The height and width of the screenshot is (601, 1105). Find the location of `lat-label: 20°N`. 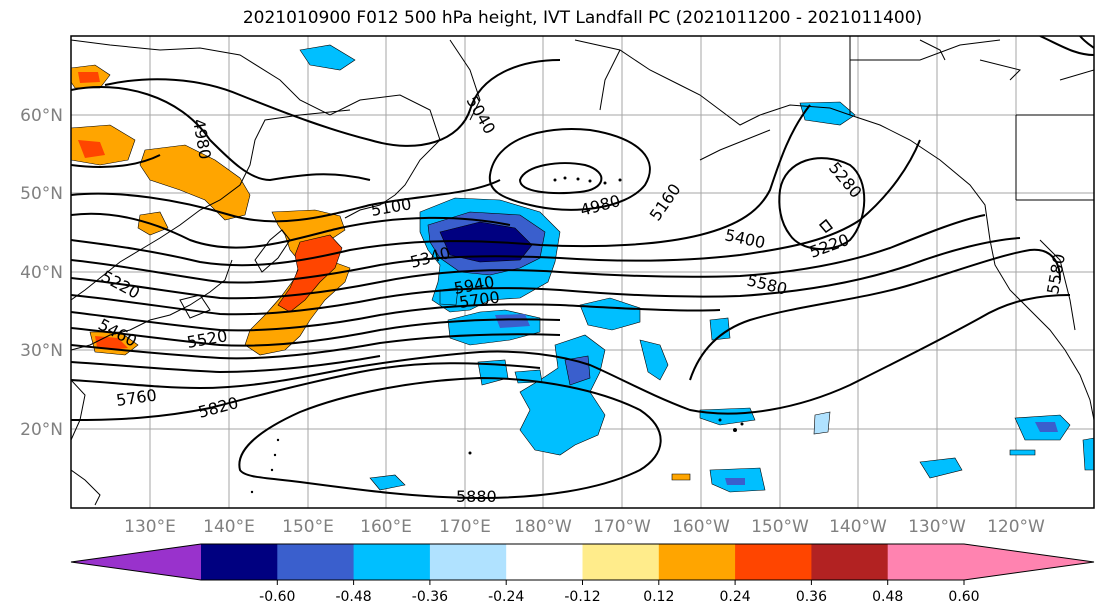

lat-label: 20°N is located at coordinates (41, 430).